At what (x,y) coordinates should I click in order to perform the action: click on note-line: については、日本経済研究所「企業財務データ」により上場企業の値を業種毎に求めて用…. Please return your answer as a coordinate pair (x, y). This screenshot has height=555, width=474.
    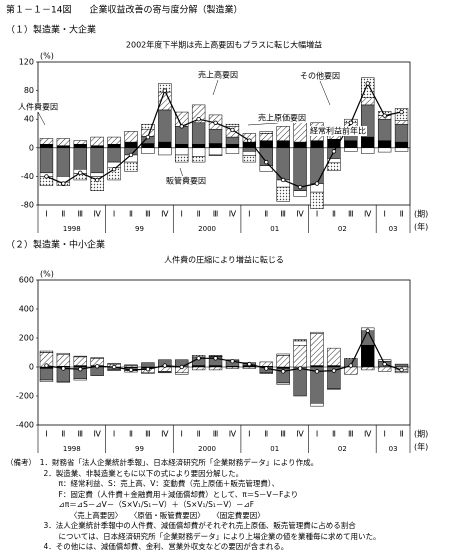
    Looking at the image, I should click on (193, 536).